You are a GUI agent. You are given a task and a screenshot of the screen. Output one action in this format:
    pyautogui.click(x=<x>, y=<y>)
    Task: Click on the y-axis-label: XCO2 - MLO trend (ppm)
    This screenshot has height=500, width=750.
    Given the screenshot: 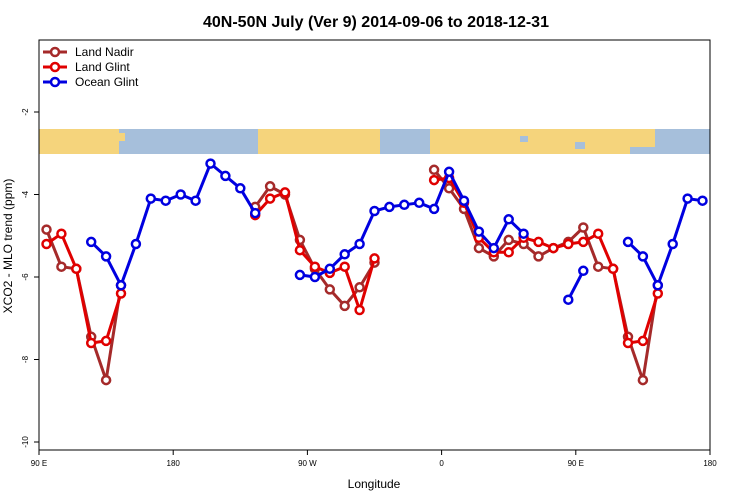 What is the action you would take?
    pyautogui.click(x=8, y=246)
    